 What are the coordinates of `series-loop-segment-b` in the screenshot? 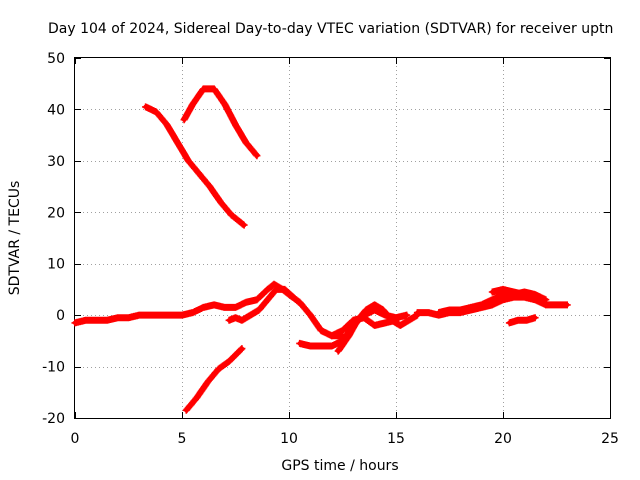 It's located at (364, 327).